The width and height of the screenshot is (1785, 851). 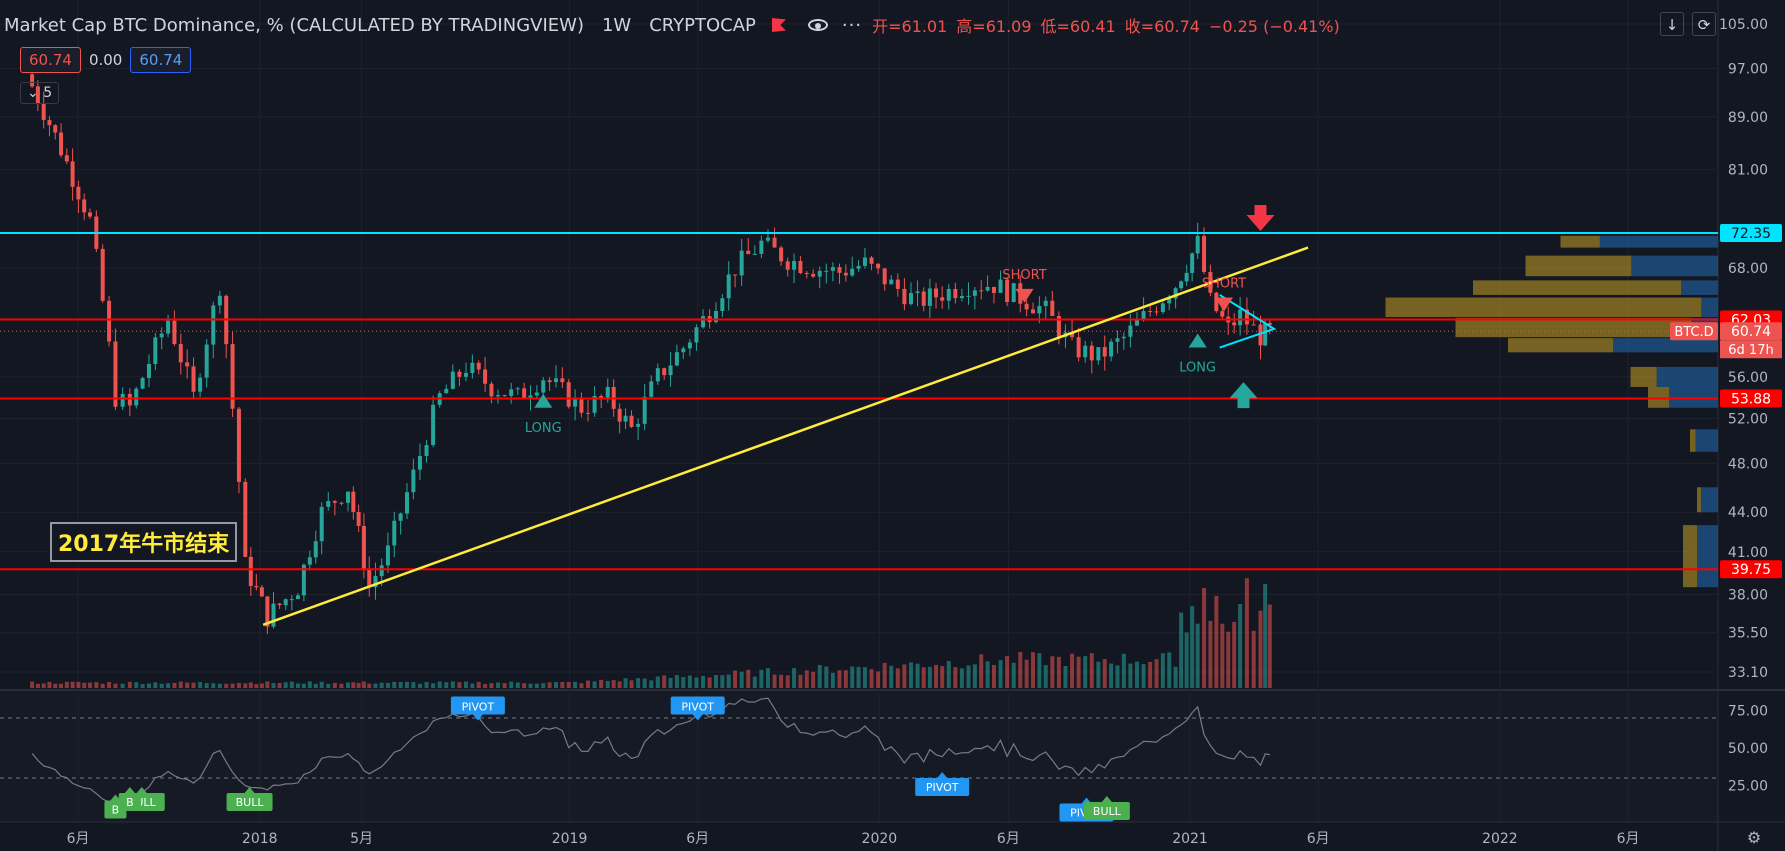 What do you see at coordinates (616, 25) in the screenshot?
I see `interval-label: 1W` at bounding box center [616, 25].